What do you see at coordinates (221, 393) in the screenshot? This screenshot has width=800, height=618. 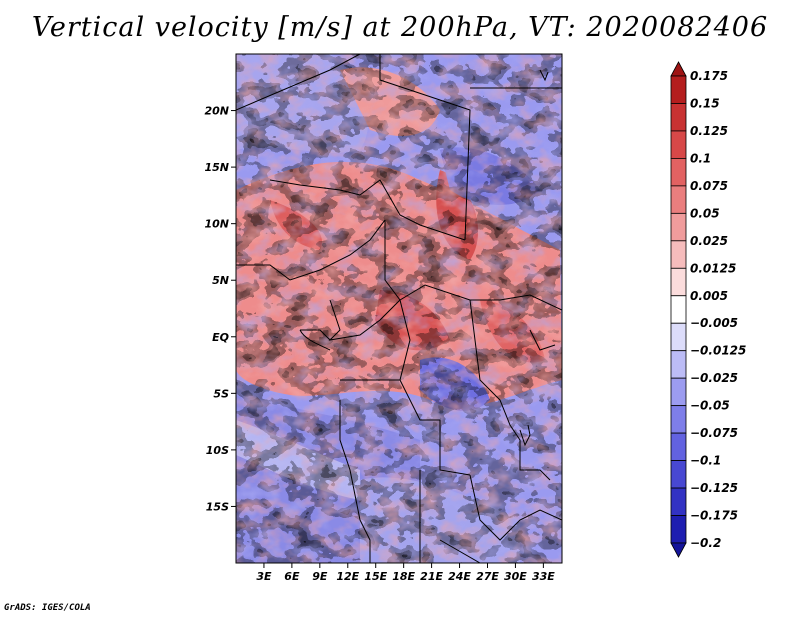 I see `lat-tick-label: 5S` at bounding box center [221, 393].